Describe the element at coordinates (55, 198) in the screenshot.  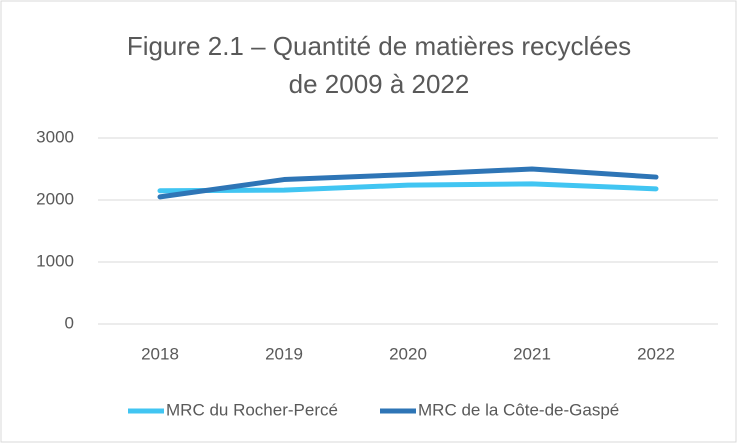
I see `y-tick-label: 2000` at that location.